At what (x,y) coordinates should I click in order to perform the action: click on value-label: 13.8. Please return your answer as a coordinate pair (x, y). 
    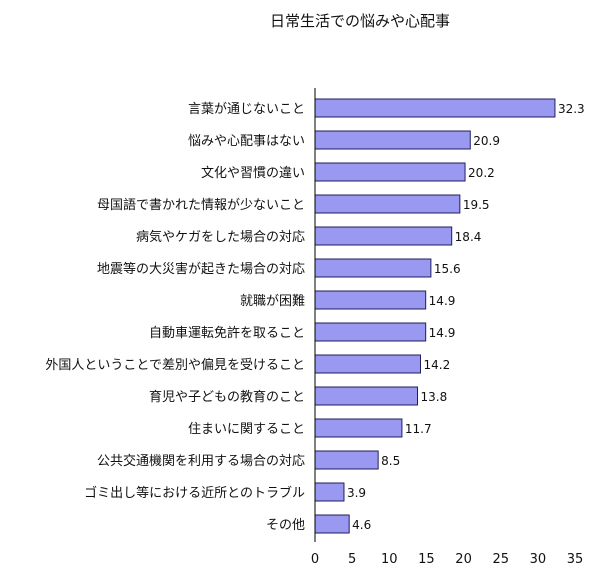
    Looking at the image, I should click on (434, 397).